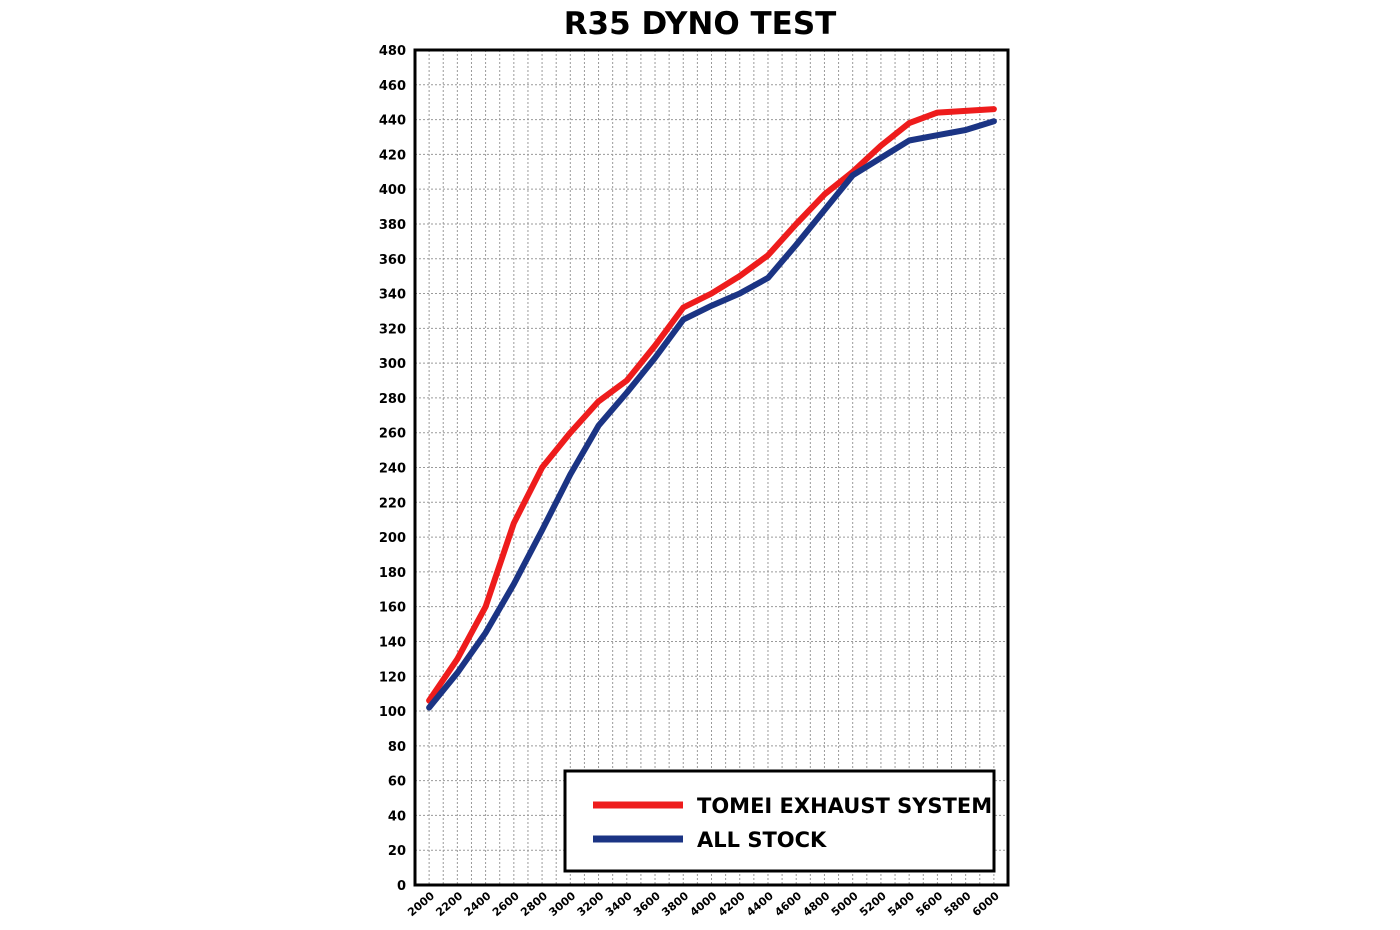  I want to click on x-tick-label: 6000, so click(986, 904).